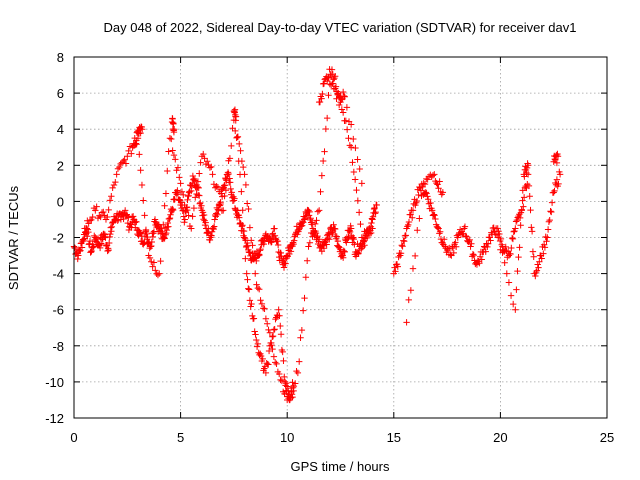 This screenshot has height=480, width=640. Describe the element at coordinates (180, 437) in the screenshot. I see `x-tick-label: 5` at that location.